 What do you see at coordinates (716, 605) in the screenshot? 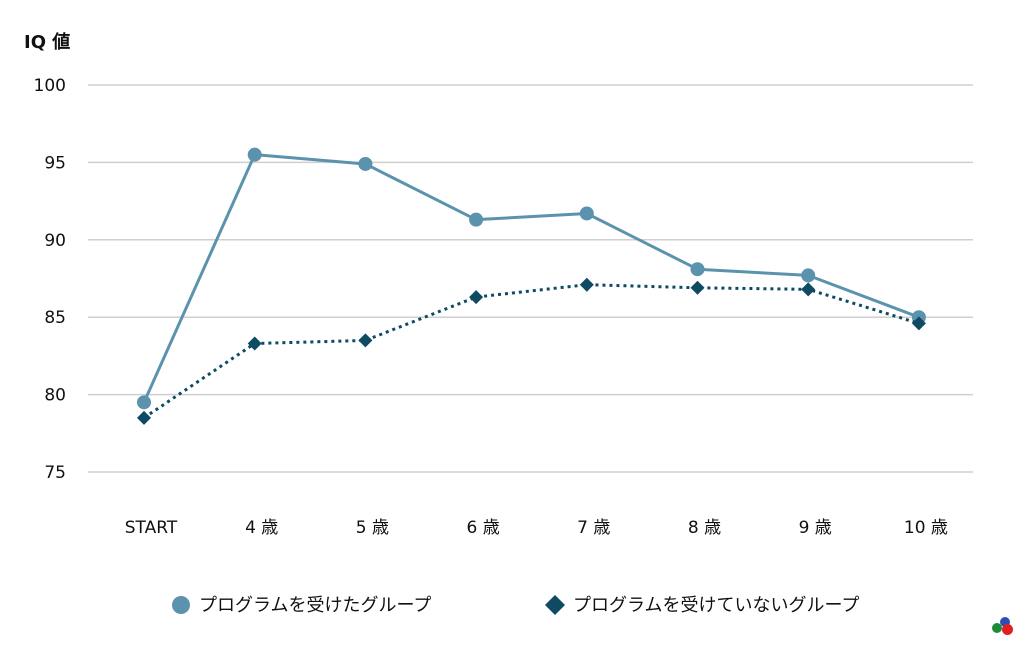
I see `legend-label: プログラムを受けていないグループ` at bounding box center [716, 605].